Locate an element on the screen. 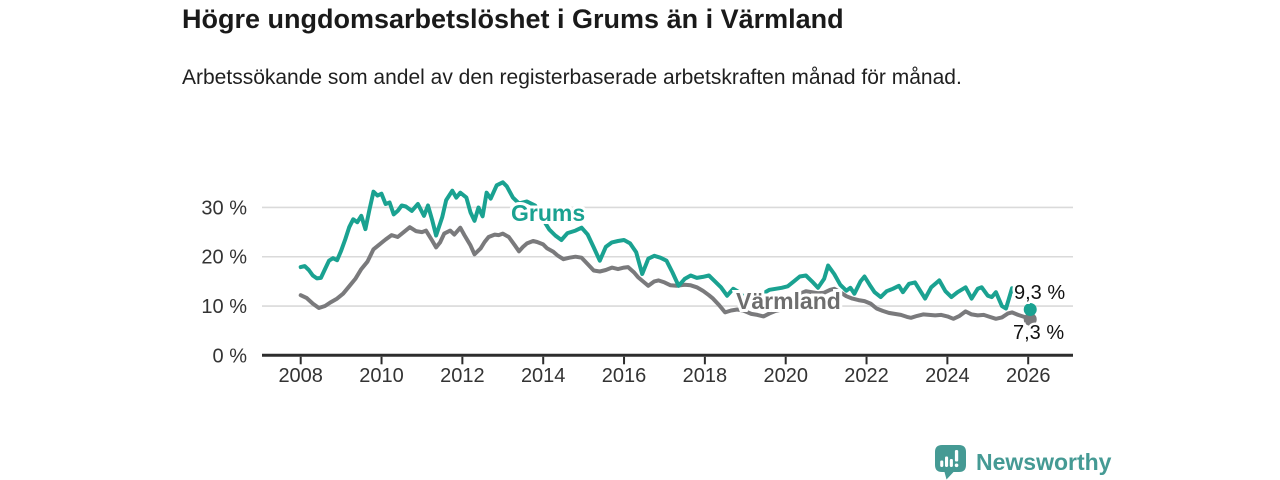  x-tick-label: 2016 is located at coordinates (624, 376).